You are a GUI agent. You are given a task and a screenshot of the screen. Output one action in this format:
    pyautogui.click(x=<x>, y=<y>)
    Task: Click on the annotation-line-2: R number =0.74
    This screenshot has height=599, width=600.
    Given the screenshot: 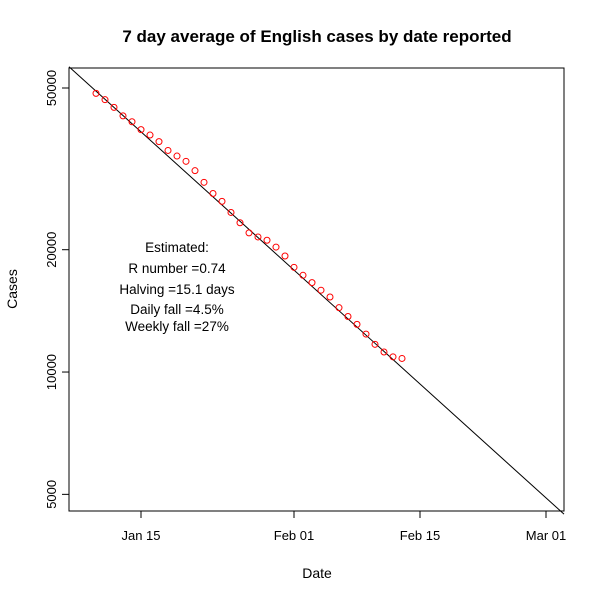 What is the action you would take?
    pyautogui.click(x=177, y=268)
    